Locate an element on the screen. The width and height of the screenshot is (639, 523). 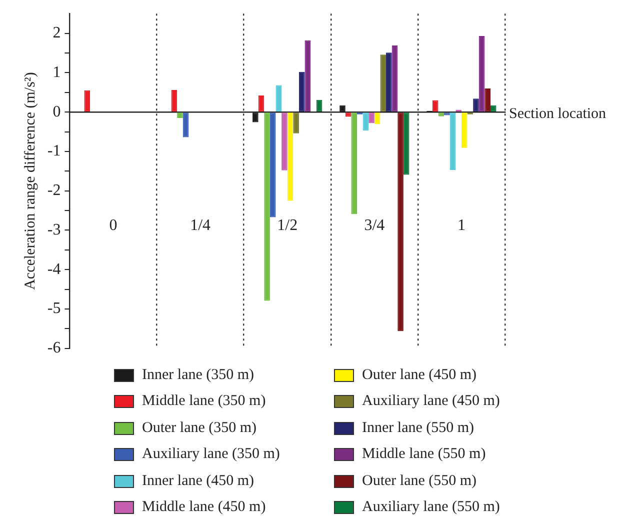
legend-label: Outer lane (450 m) is located at coordinates (419, 375).